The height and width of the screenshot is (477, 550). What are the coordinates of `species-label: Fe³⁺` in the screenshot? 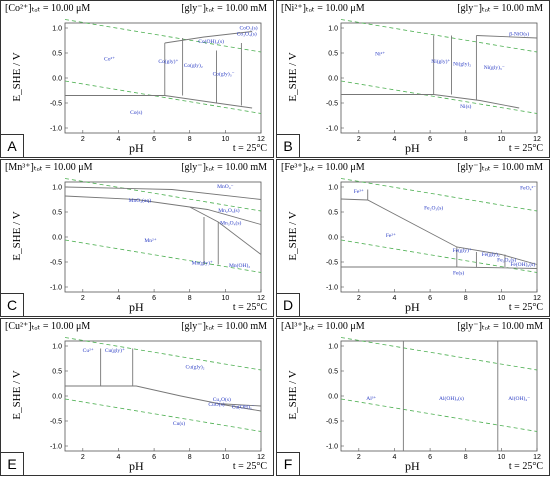 It's located at (359, 191).